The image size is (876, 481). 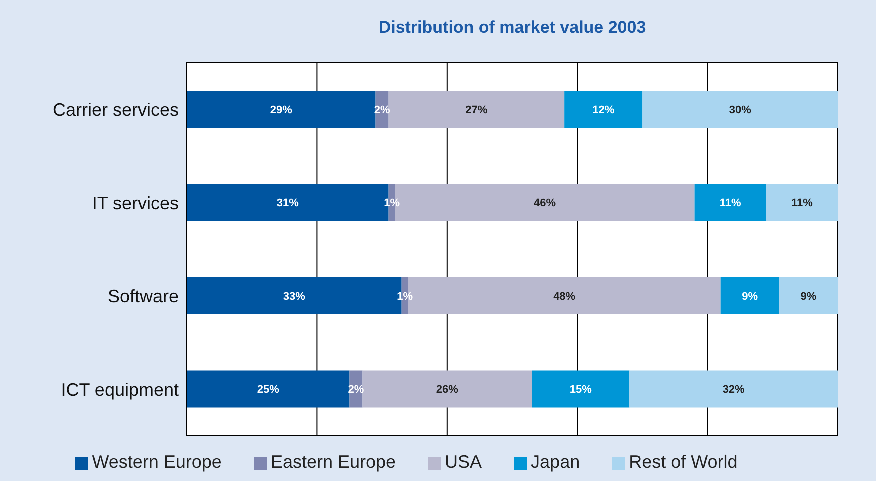 I want to click on data-label: 31%, so click(x=288, y=204).